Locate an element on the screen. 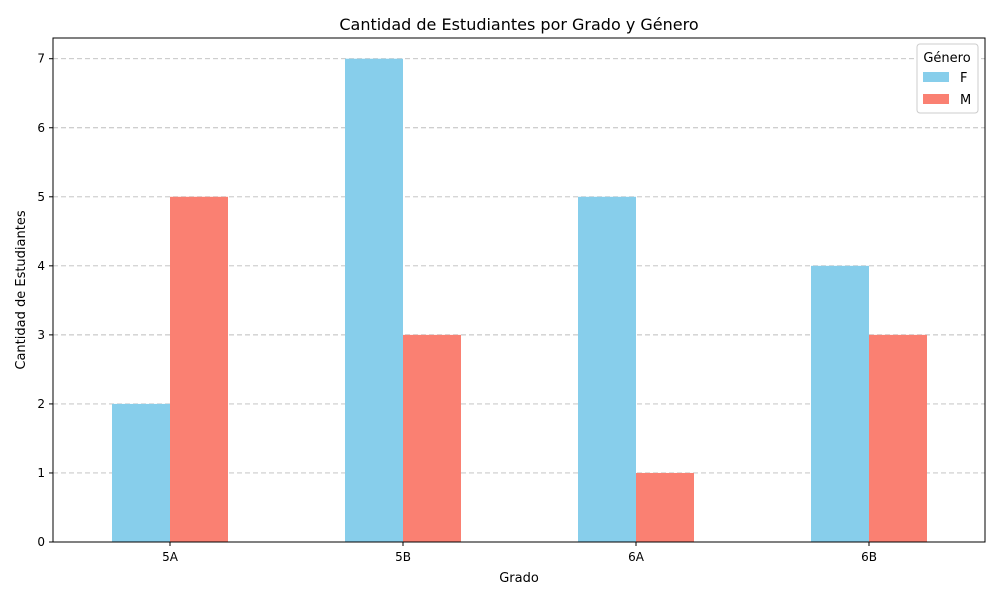 The image size is (1000, 600). y-tick-label: 7 is located at coordinates (41, 59).